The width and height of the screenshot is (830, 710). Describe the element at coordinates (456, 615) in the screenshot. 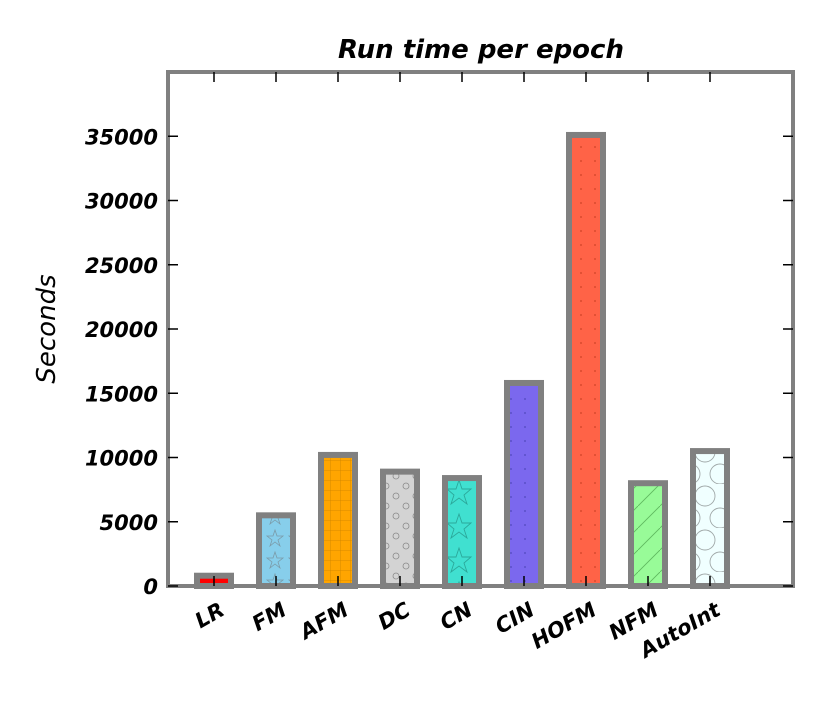

I see `x-tick-label-cn: CN` at that location.